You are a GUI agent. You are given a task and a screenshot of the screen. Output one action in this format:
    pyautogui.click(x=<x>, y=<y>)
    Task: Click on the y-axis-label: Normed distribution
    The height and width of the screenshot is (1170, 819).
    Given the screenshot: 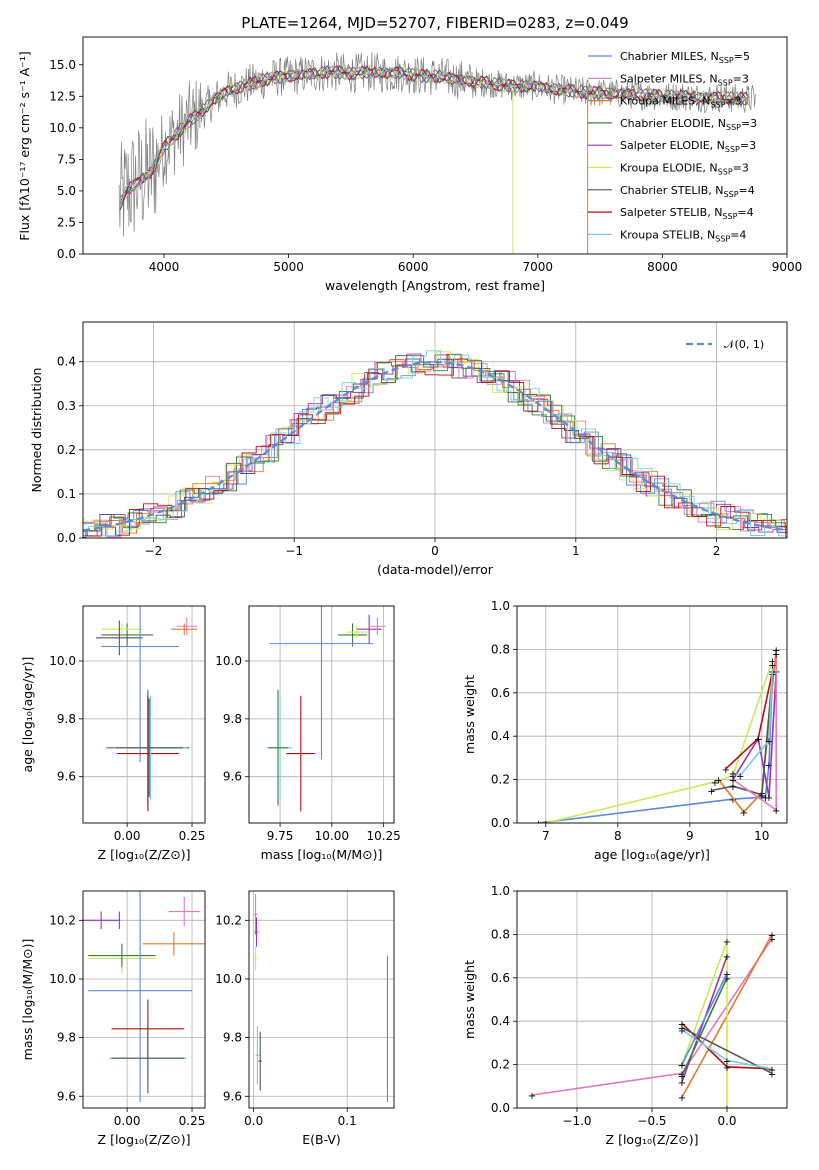 What is the action you would take?
    pyautogui.click(x=36, y=430)
    